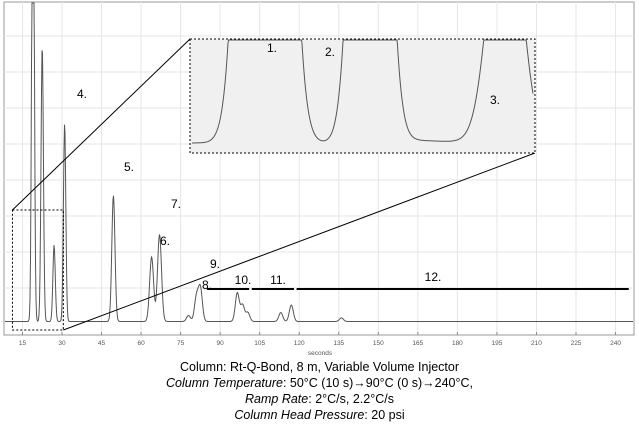 This screenshot has width=639, height=430. What do you see at coordinates (378, 343) in the screenshot?
I see `x-tick-label: 150` at bounding box center [378, 343].